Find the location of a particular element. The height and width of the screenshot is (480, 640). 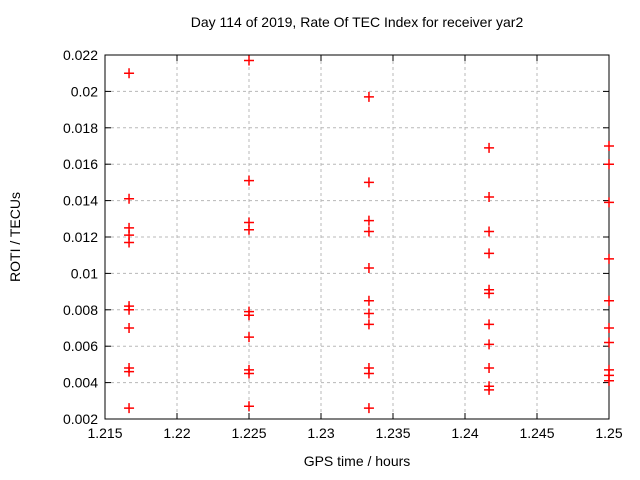

x-tick-label: 1.24 is located at coordinates (464, 433).